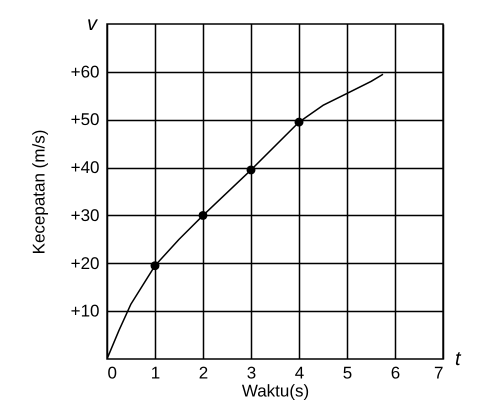 The width and height of the screenshot is (498, 413). What do you see at coordinates (251, 373) in the screenshot?
I see `x-tick-label: 3` at bounding box center [251, 373].